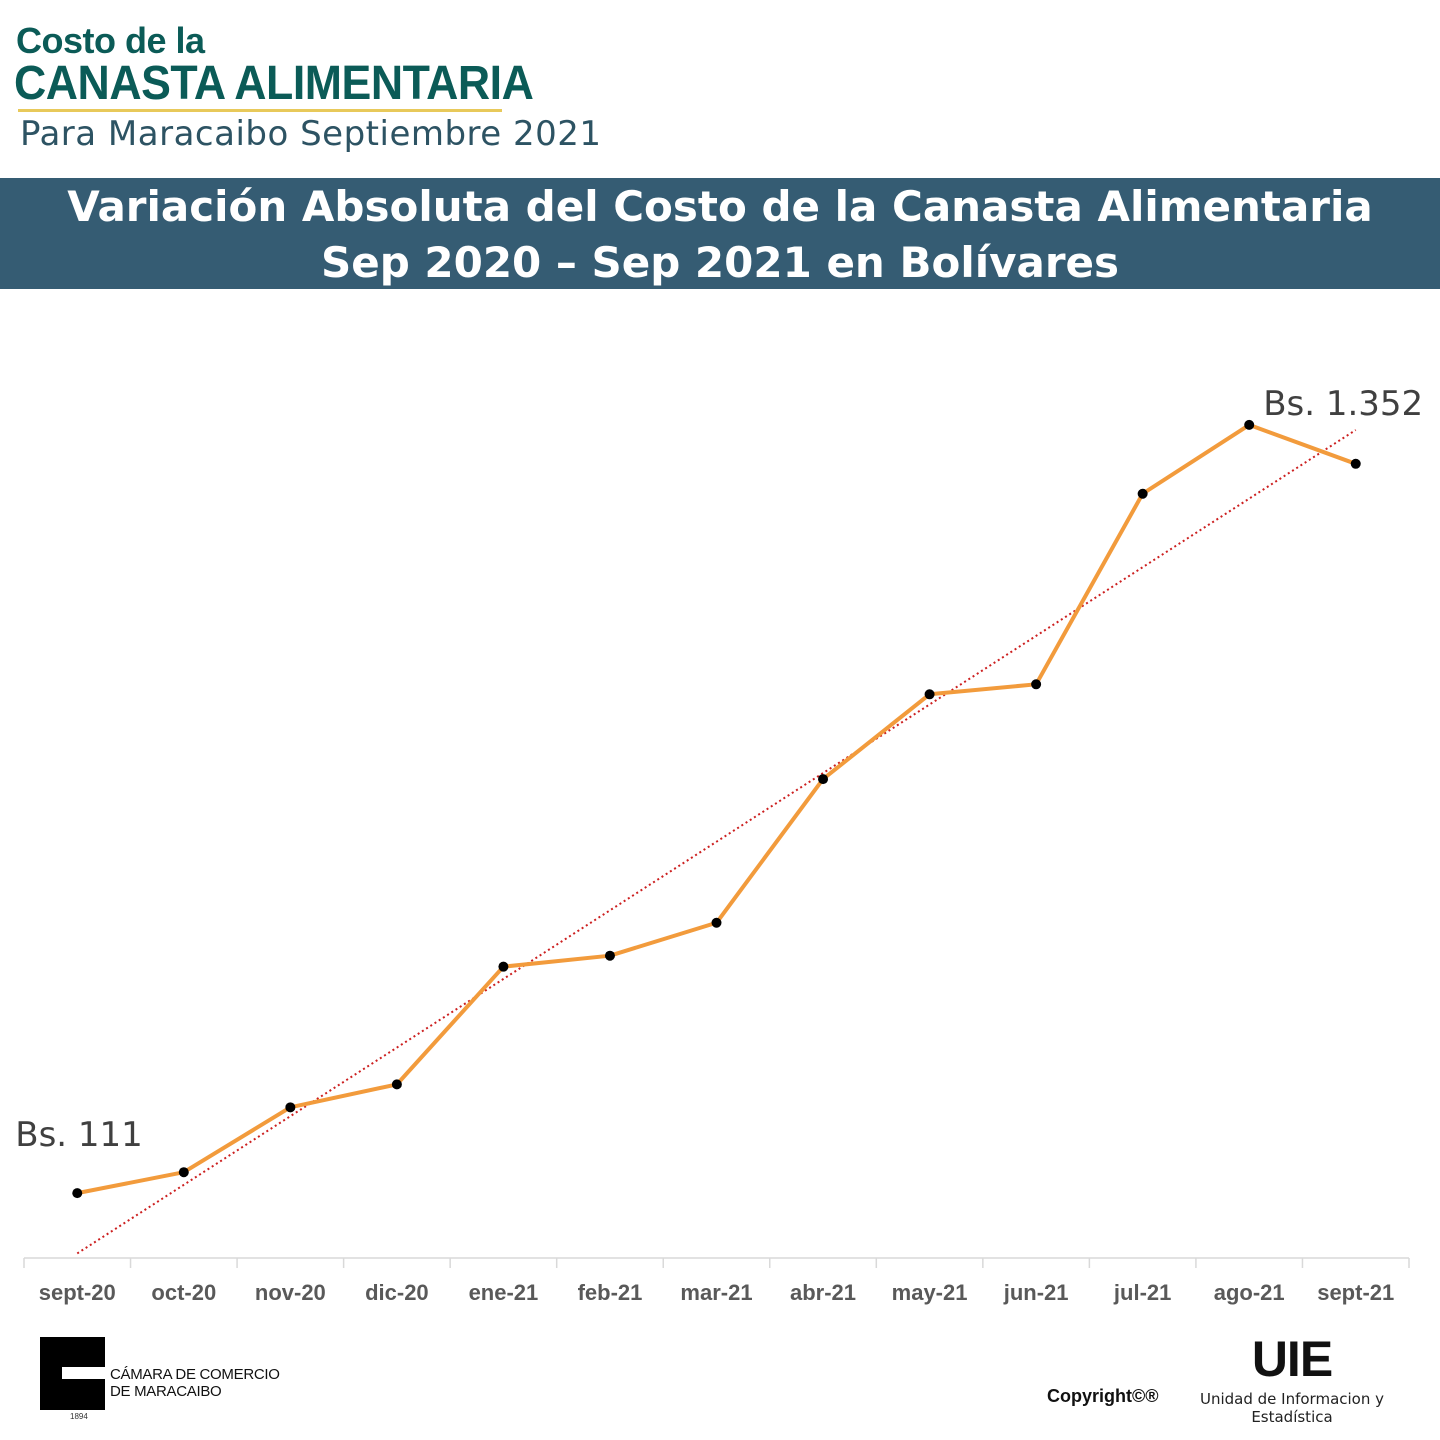 The image size is (1440, 1440). I want to click on uie-subtitle: Unidad de Informacion y Estadística, so click(1292, 1408).